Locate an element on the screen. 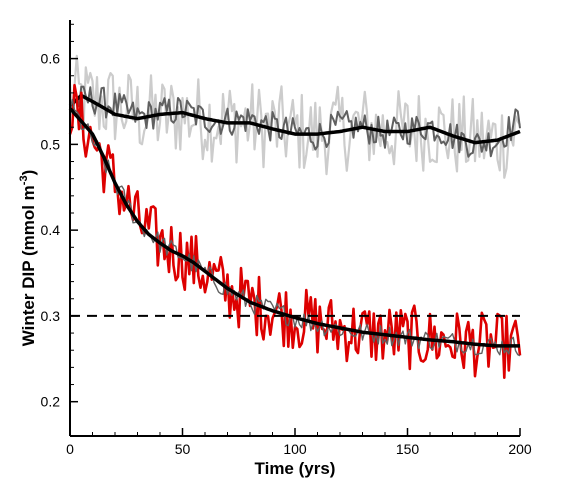  x-tick-label: 50 is located at coordinates (183, 449).